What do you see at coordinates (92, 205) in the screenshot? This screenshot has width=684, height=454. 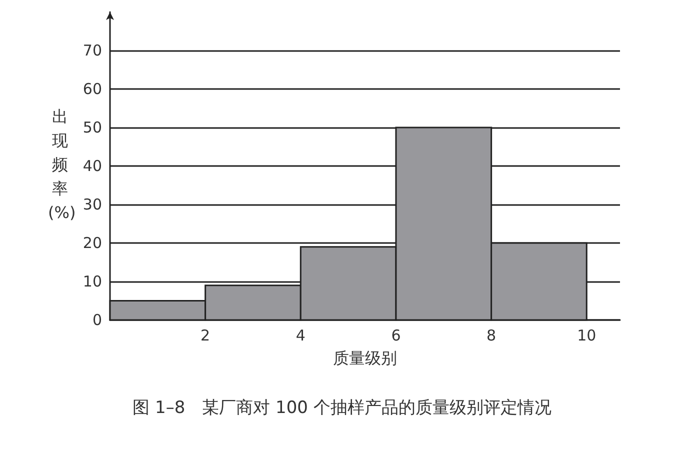 I see `y-tick-label: 30` at bounding box center [92, 205].